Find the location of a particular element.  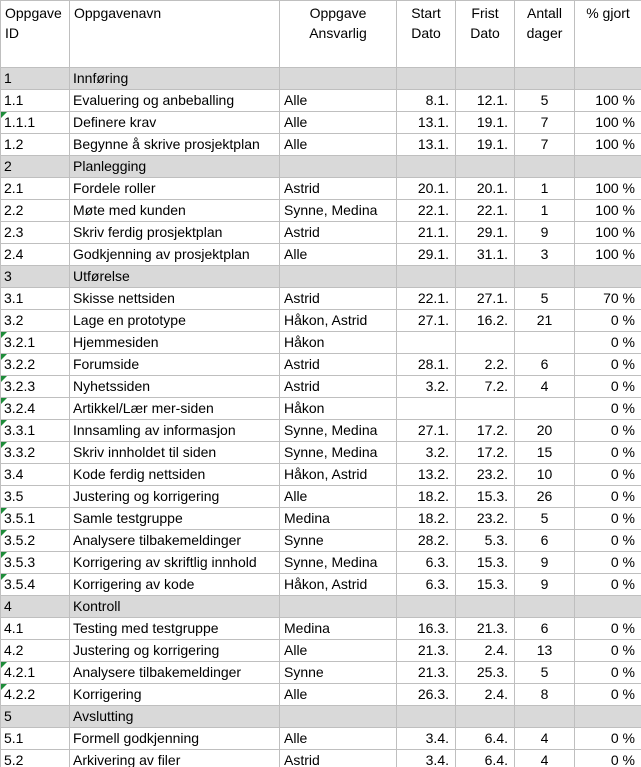

task-id-cell: 4.2 is located at coordinates (35, 650).